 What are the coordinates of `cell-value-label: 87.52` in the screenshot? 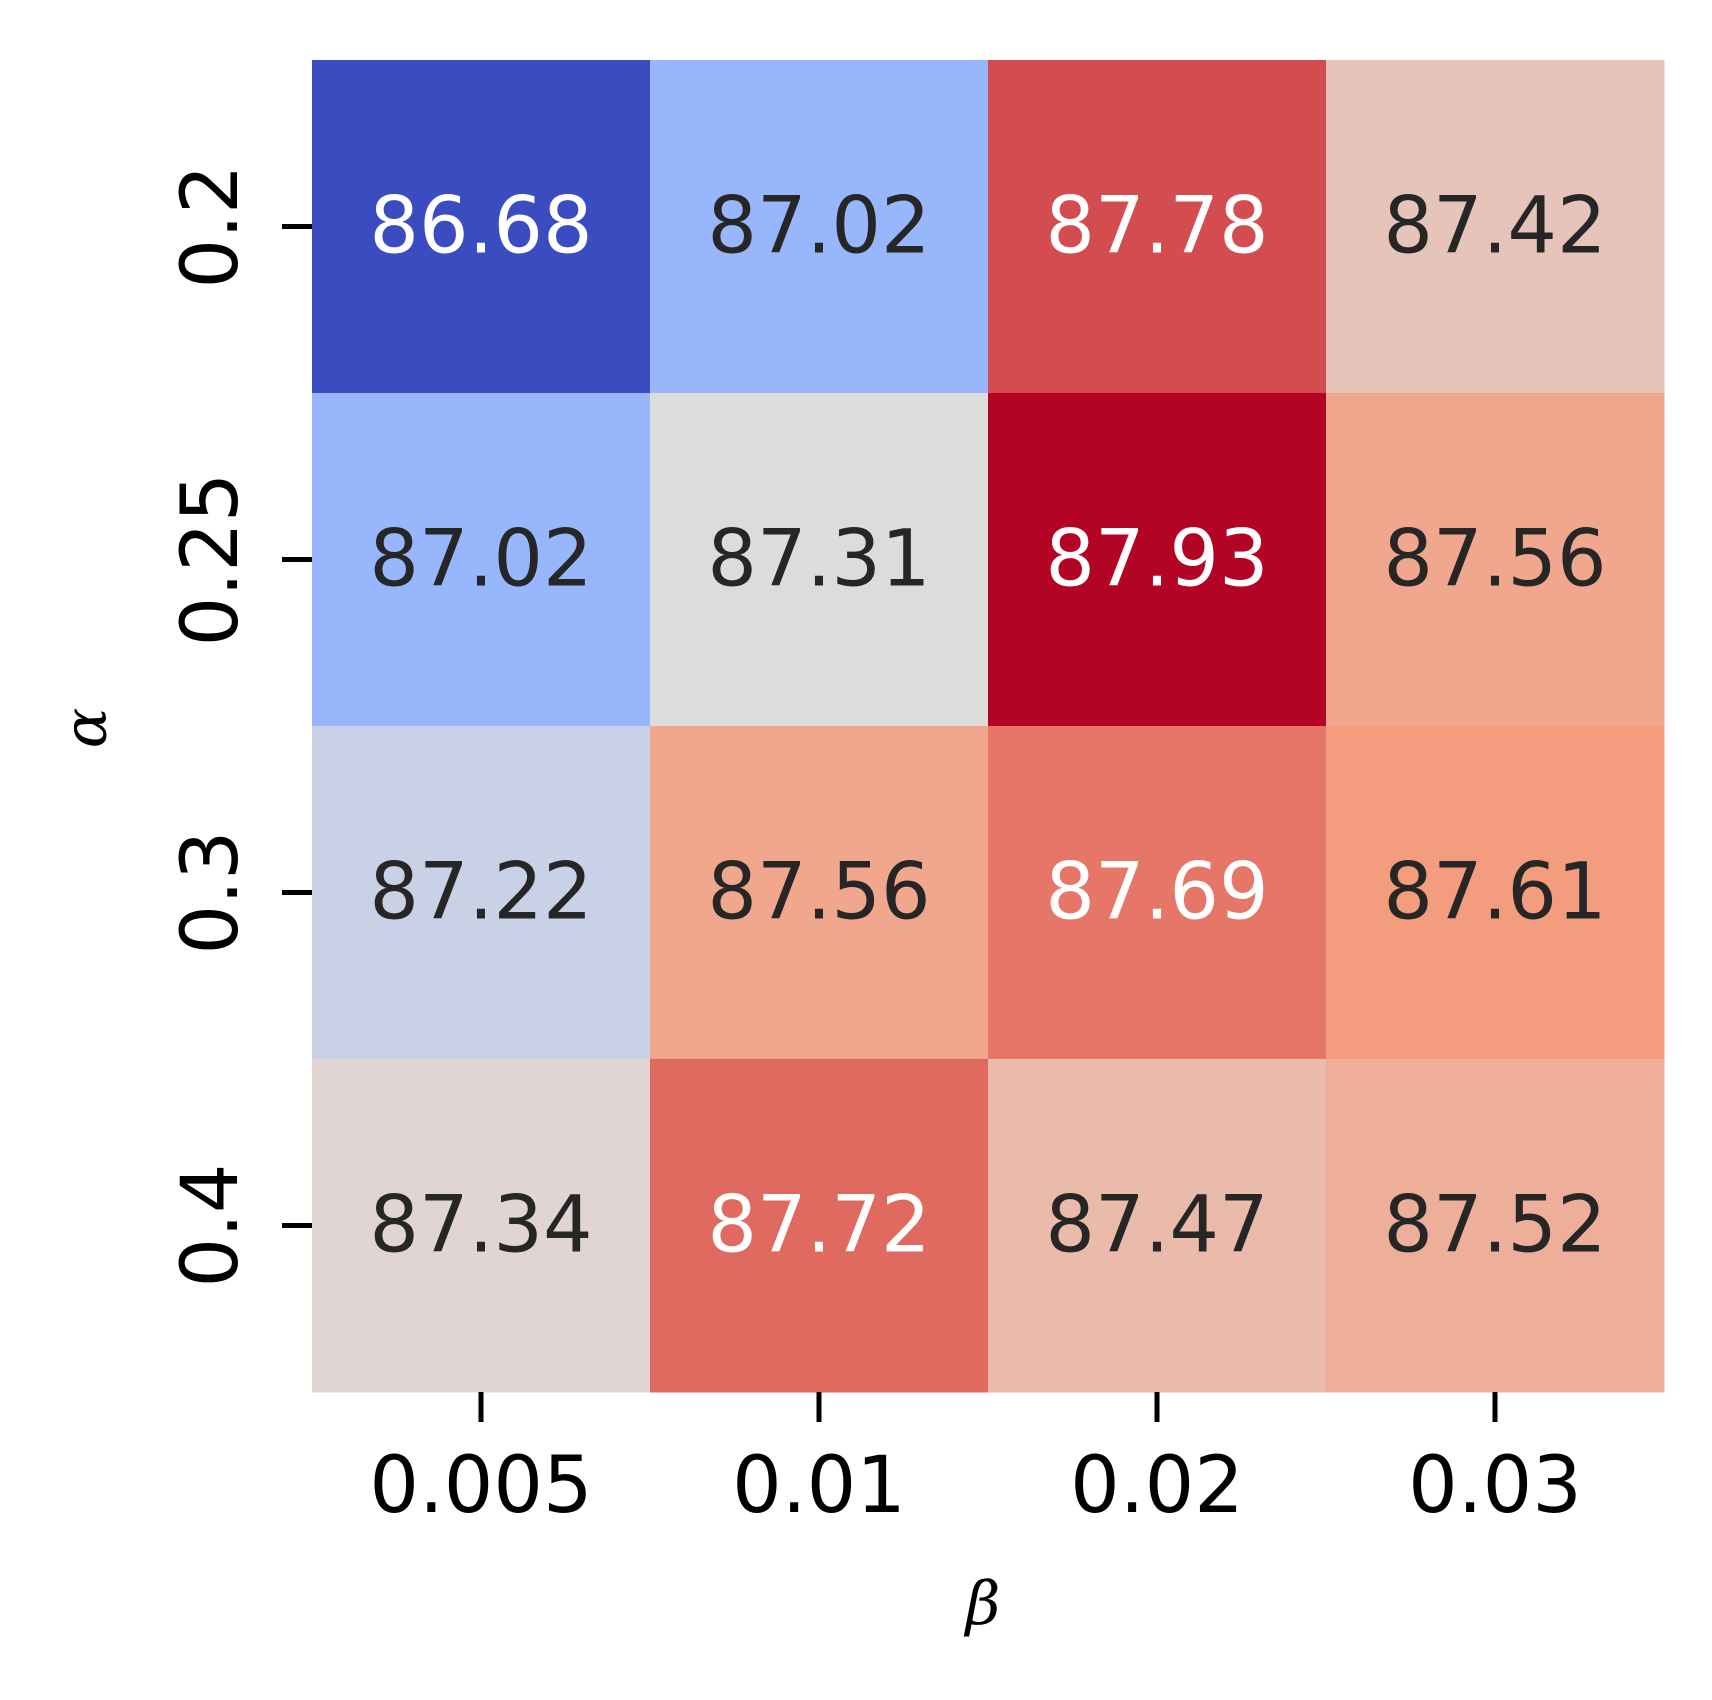 It's located at (1494, 1226).